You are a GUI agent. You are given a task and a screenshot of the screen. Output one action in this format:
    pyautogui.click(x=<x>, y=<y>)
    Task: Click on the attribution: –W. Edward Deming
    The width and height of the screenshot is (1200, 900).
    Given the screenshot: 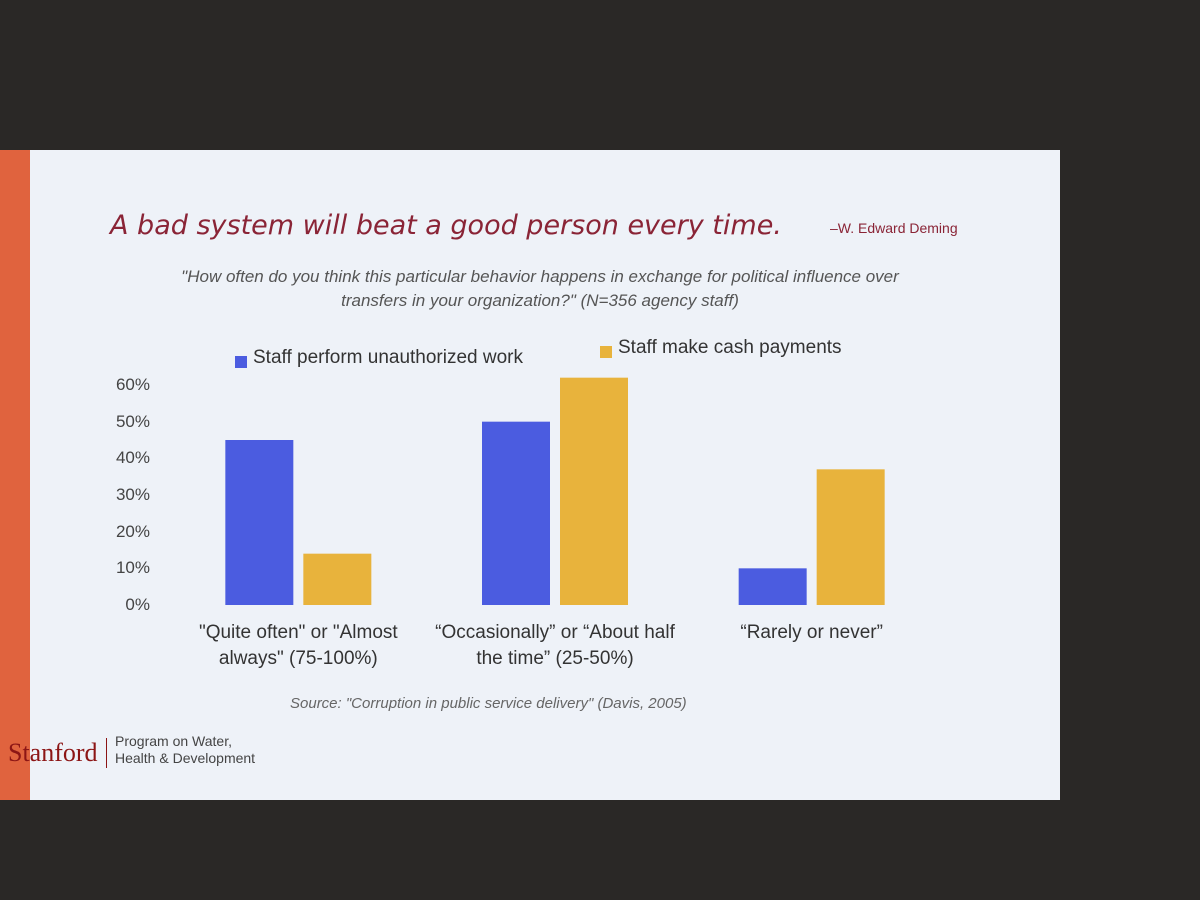 What is the action you would take?
    pyautogui.click(x=894, y=228)
    